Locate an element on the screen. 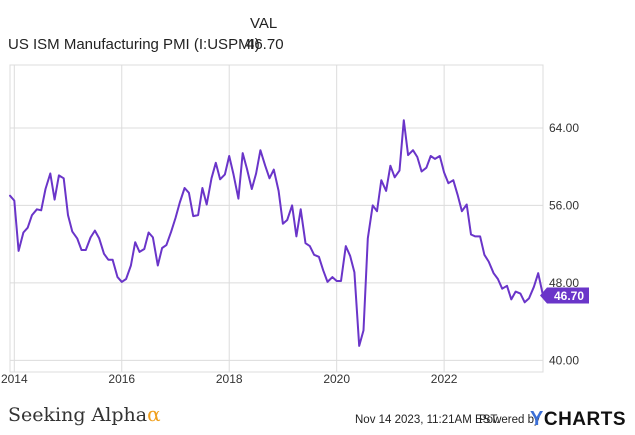 The image size is (635, 435). ycharts-logo: YCHARTS is located at coordinates (578, 419).